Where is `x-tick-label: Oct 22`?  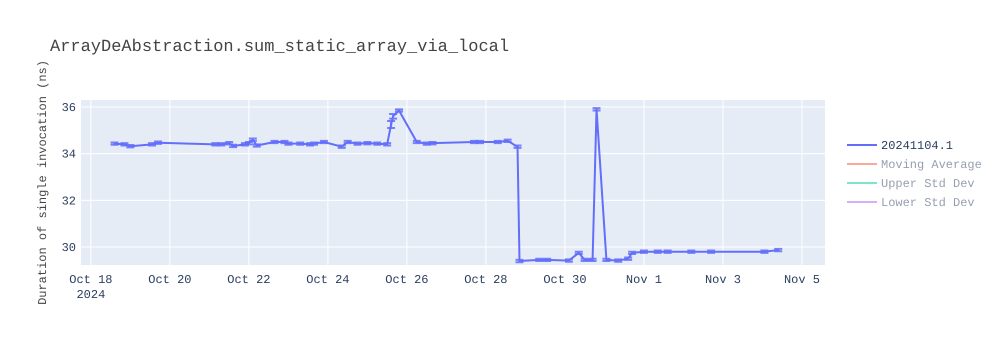 x-tick-label: Oct 22 is located at coordinates (249, 280).